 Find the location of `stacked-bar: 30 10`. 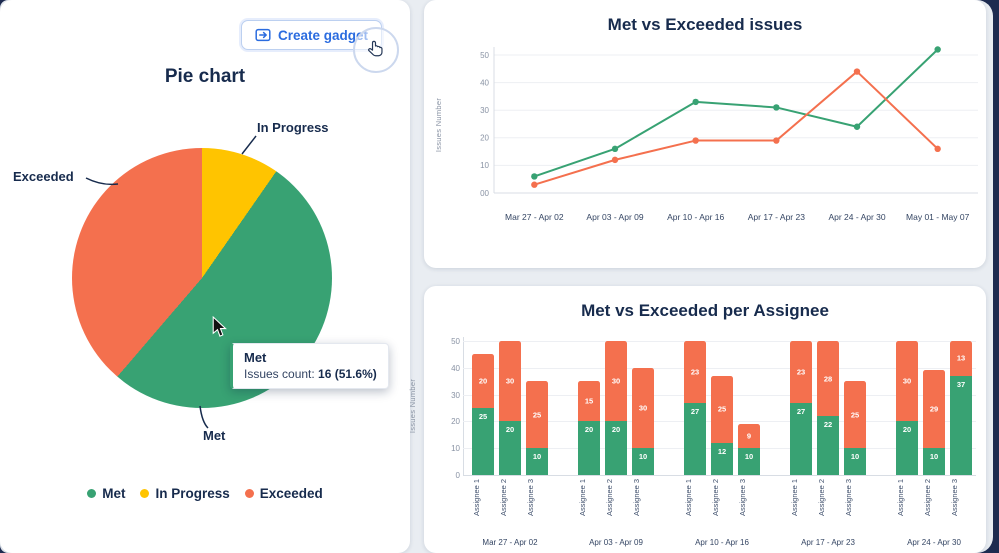

stacked-bar: 30 10 is located at coordinates (643, 421).